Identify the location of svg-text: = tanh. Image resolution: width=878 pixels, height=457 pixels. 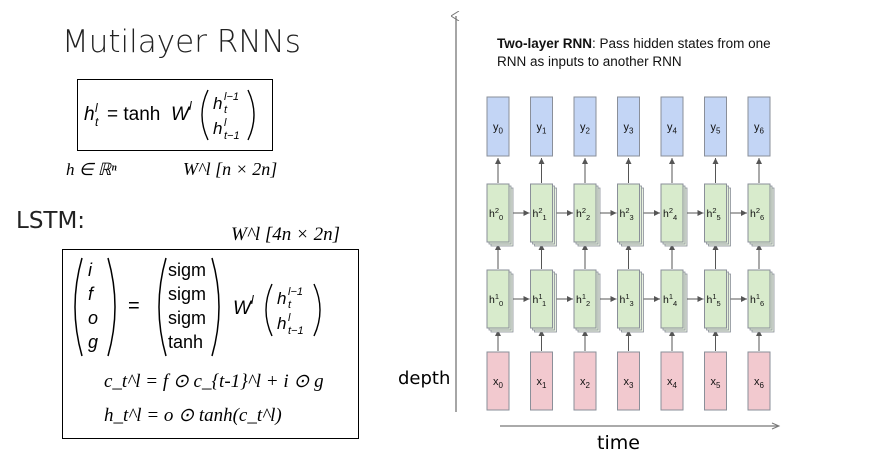
(133, 114).